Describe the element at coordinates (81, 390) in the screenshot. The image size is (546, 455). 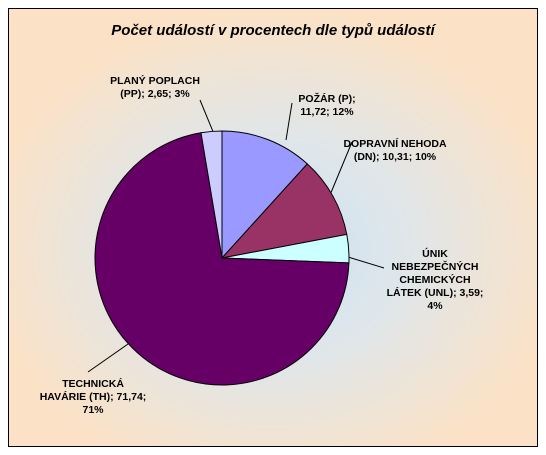
I see `category-label: TECHNICKÁ HAVÁRIE (TH);` at that location.